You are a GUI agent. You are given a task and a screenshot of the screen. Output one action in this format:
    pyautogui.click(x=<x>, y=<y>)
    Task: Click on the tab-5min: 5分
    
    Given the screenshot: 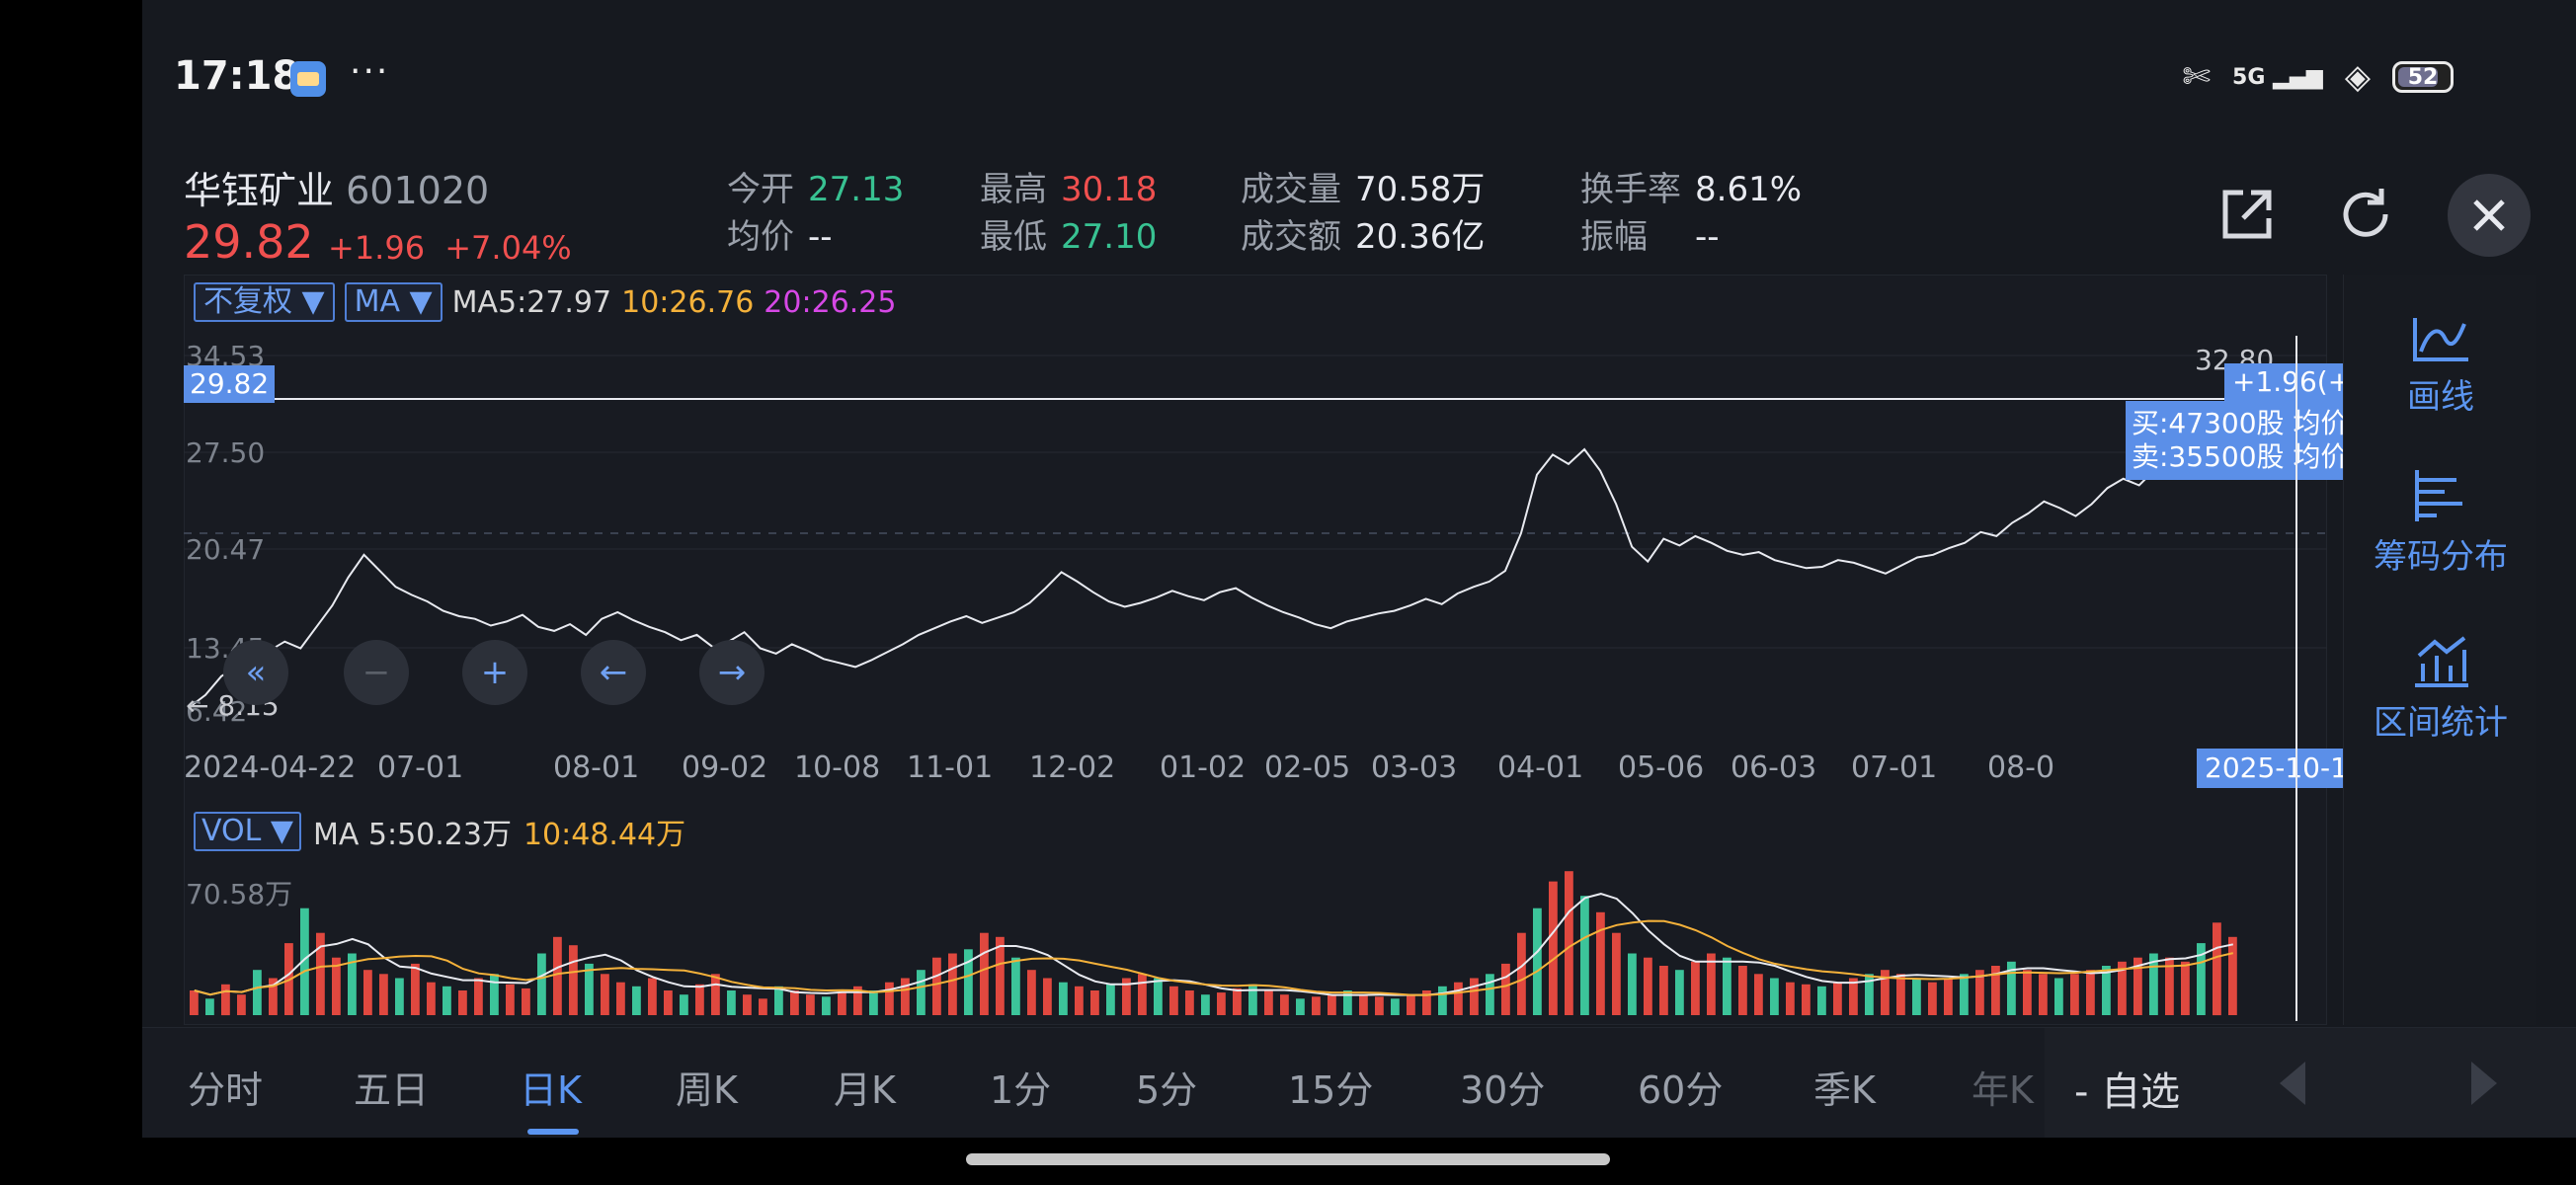 What is the action you would take?
    pyautogui.click(x=1167, y=1090)
    